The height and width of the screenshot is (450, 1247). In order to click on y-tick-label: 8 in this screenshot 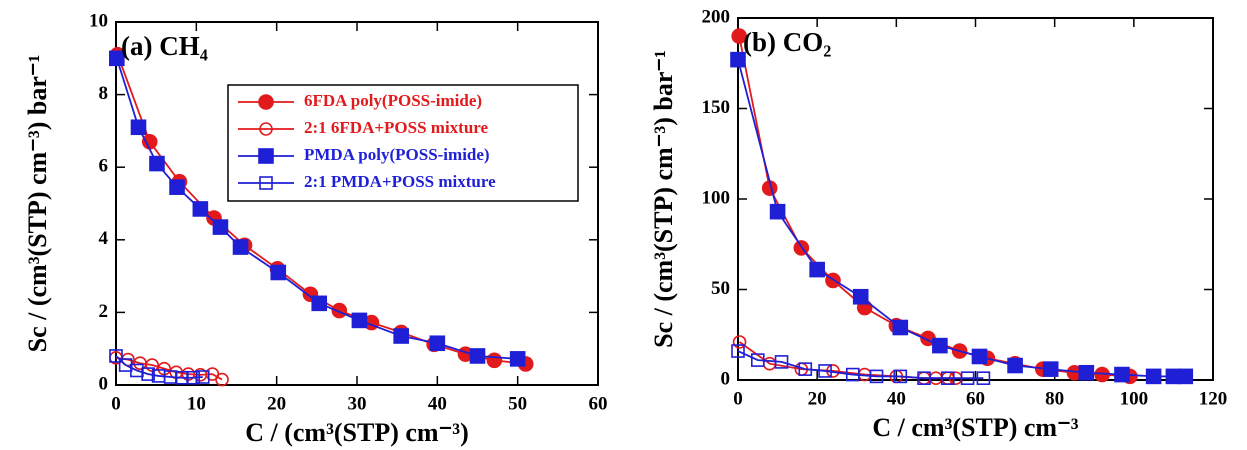, I will do `click(104, 93)`.